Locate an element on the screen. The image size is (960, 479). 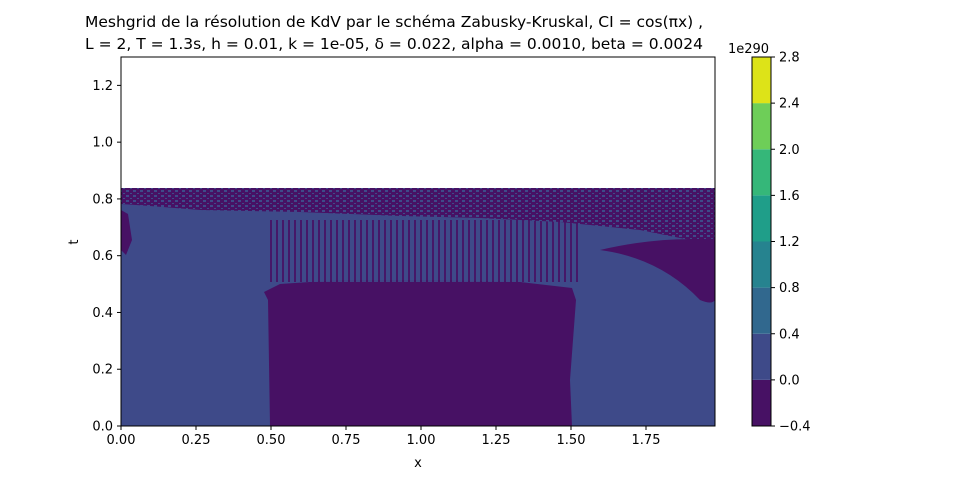
colorbar-tick-label: 2.4 is located at coordinates (789, 104).